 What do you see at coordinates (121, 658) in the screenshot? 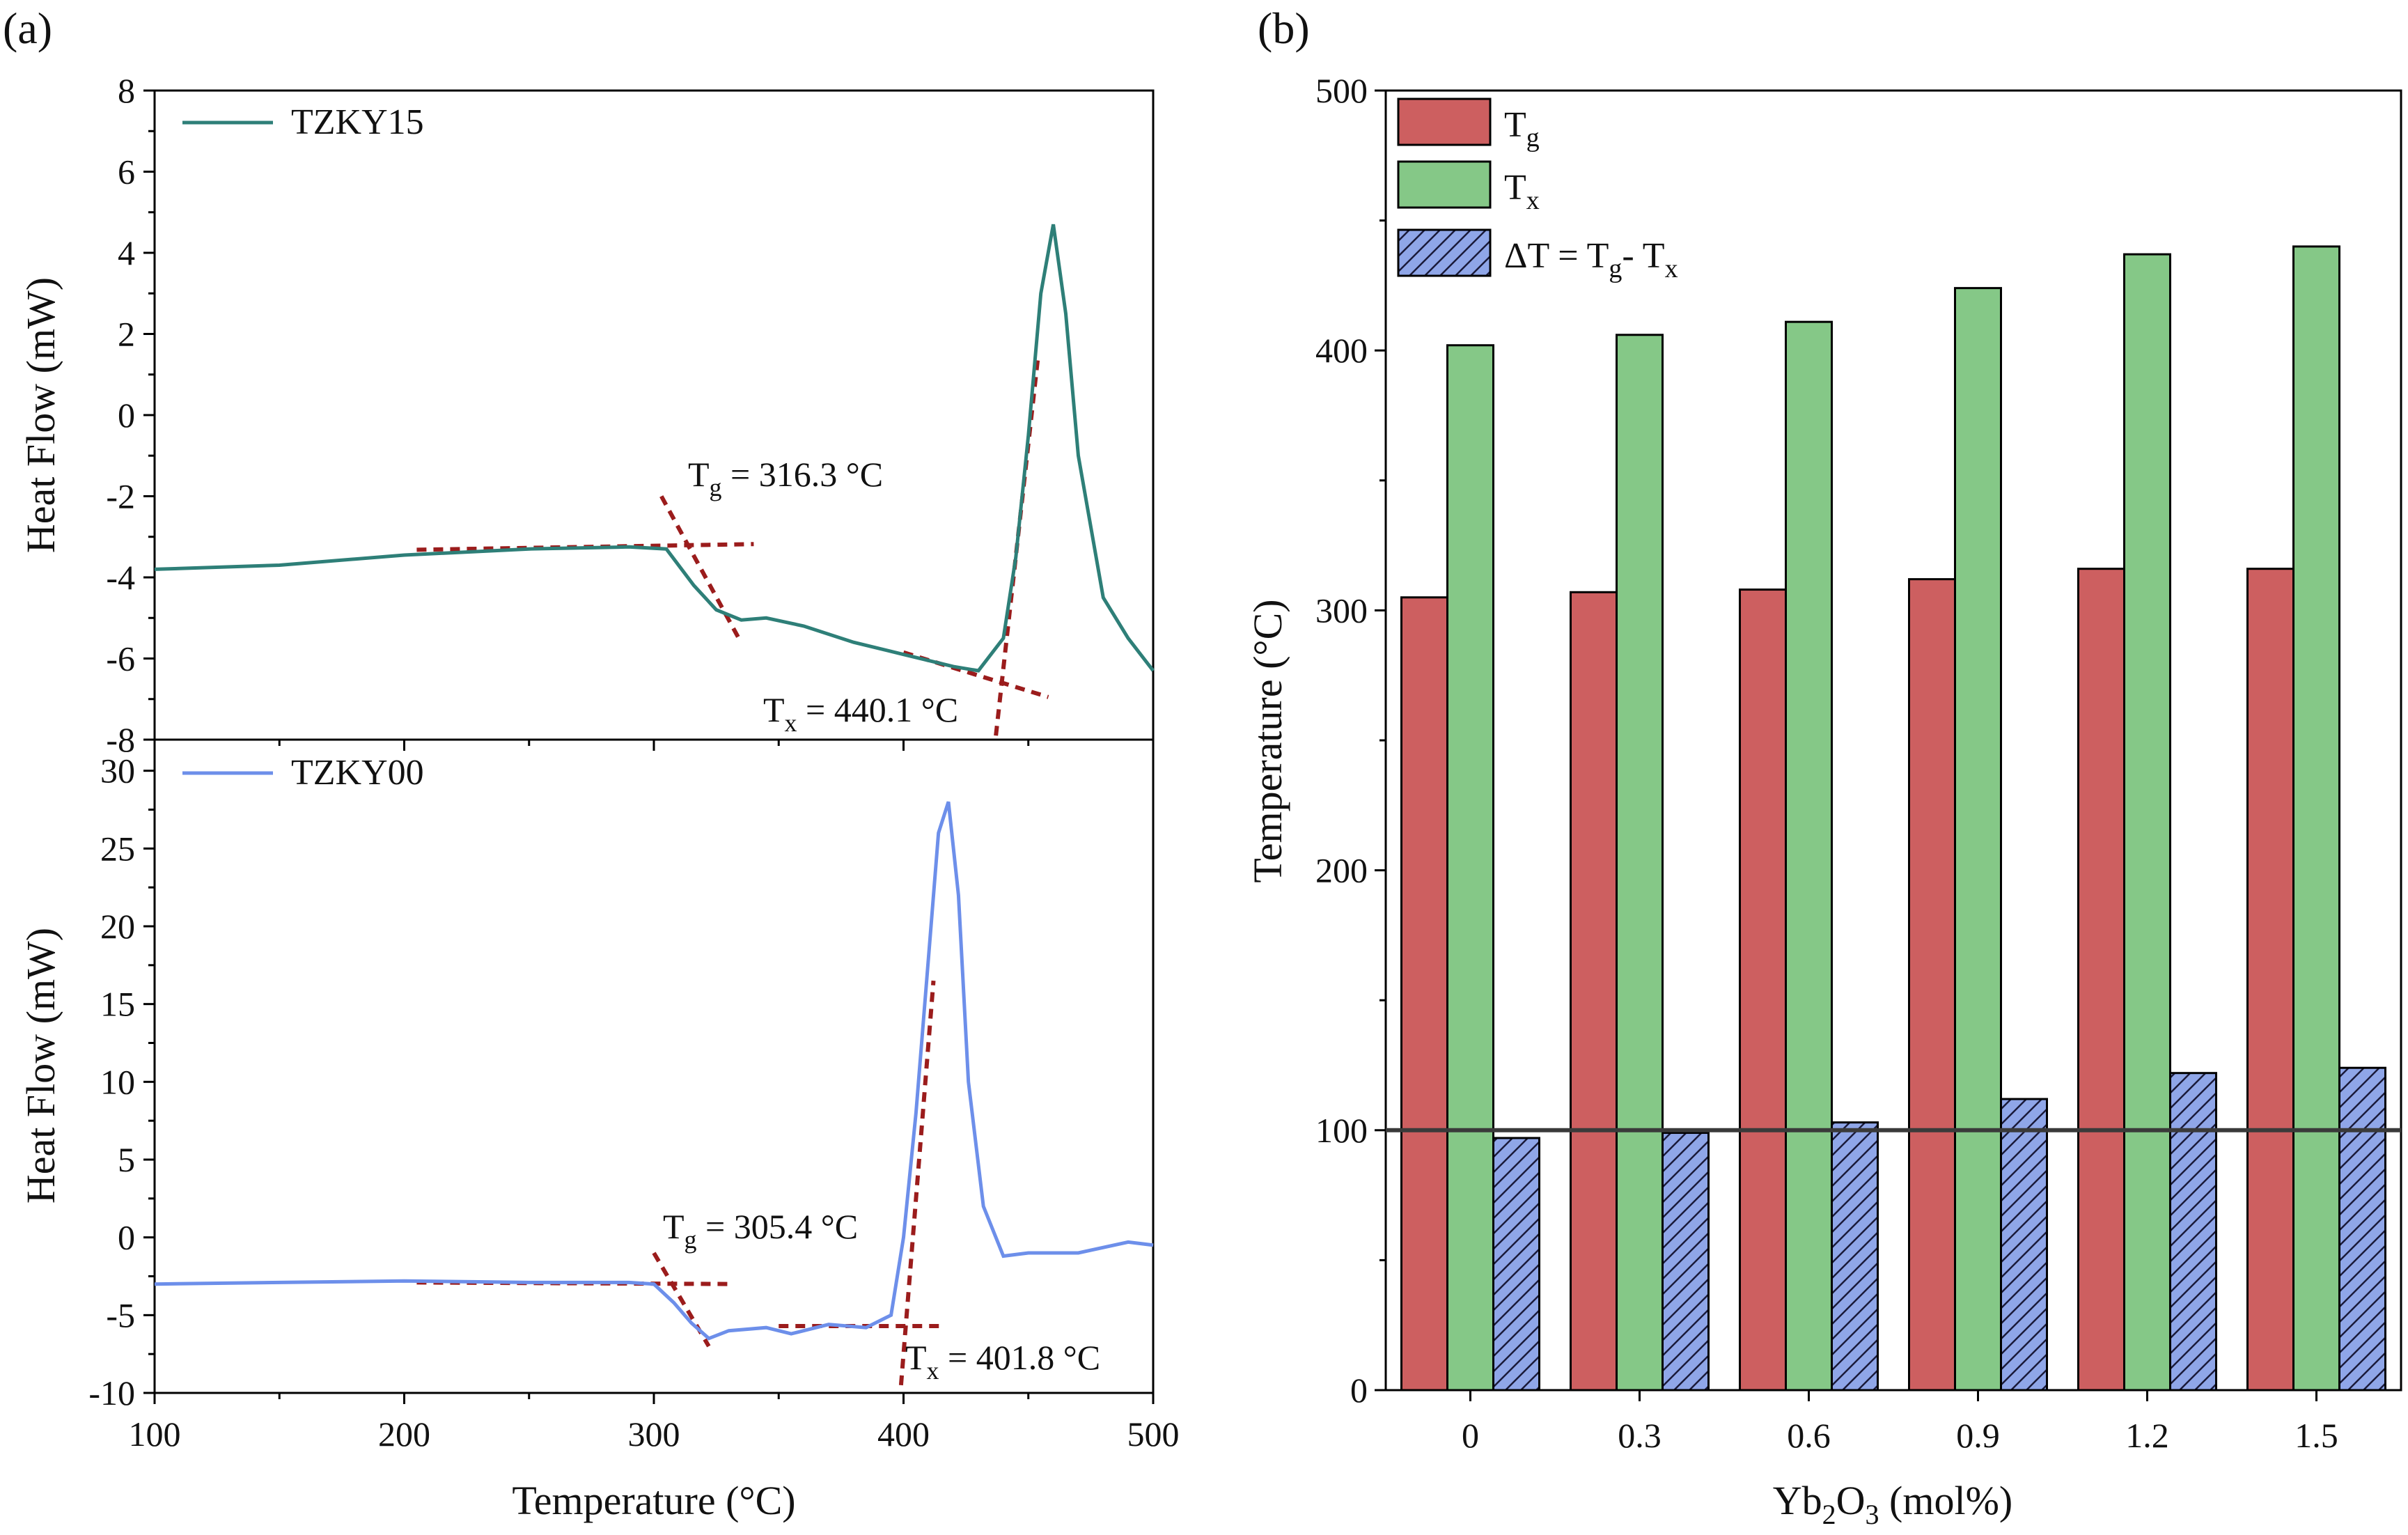
I see `tzky15-y-tick-label: -6` at bounding box center [121, 658].